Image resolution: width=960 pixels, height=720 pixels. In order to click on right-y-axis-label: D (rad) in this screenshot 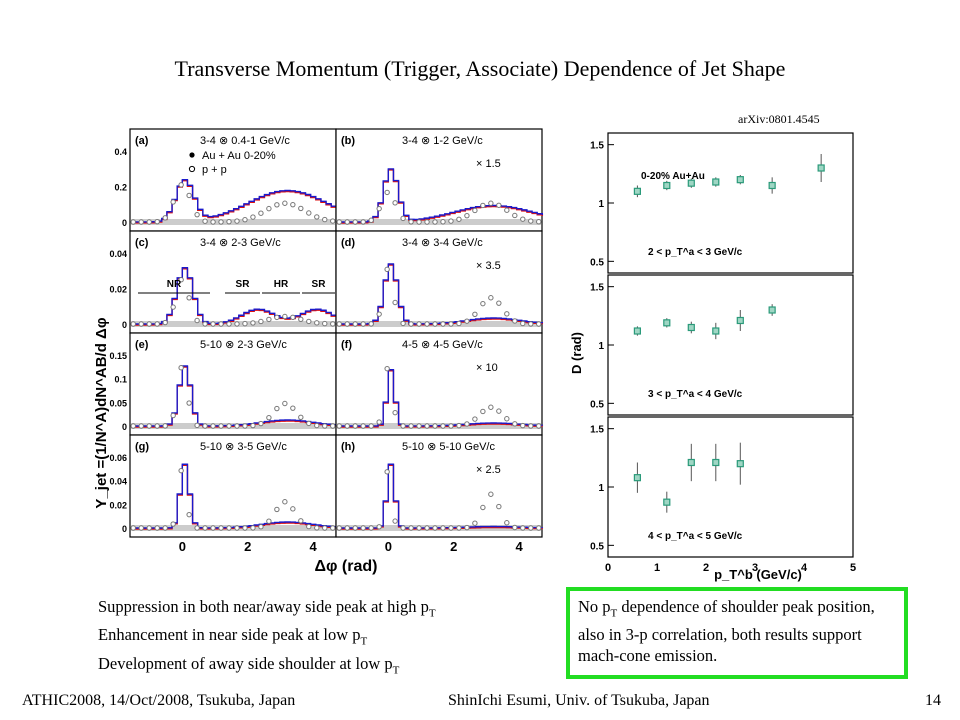, I will do `click(576, 353)`.